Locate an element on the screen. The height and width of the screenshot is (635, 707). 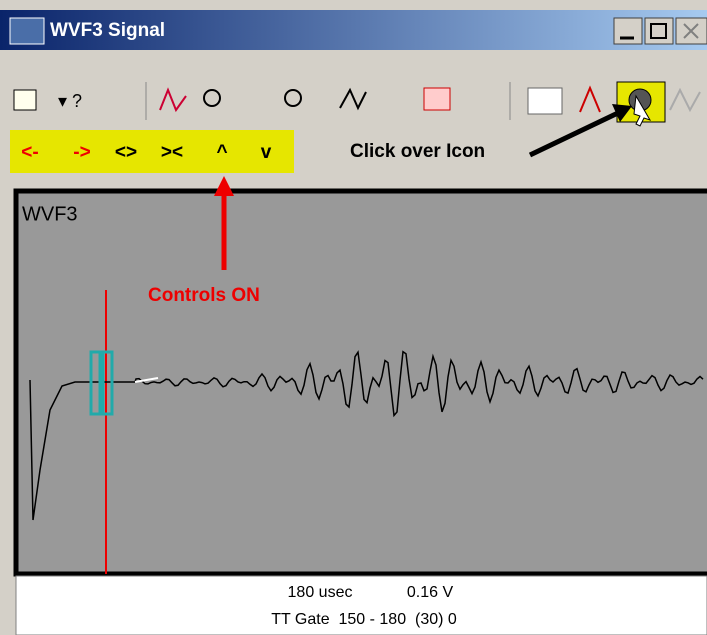
window-title: WVF3 Signal is located at coordinates (107, 30).